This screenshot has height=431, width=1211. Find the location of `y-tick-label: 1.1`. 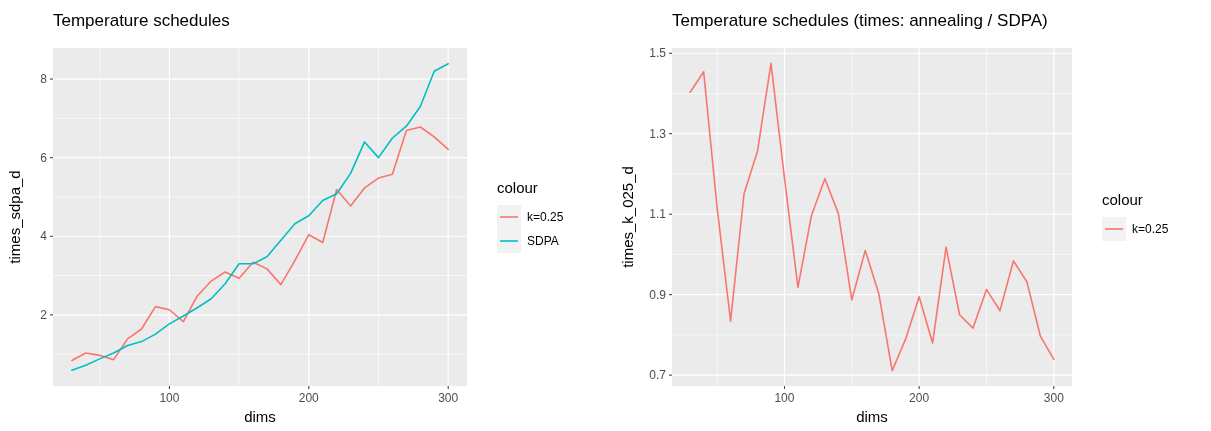

y-tick-label: 1.1 is located at coordinates (658, 214).